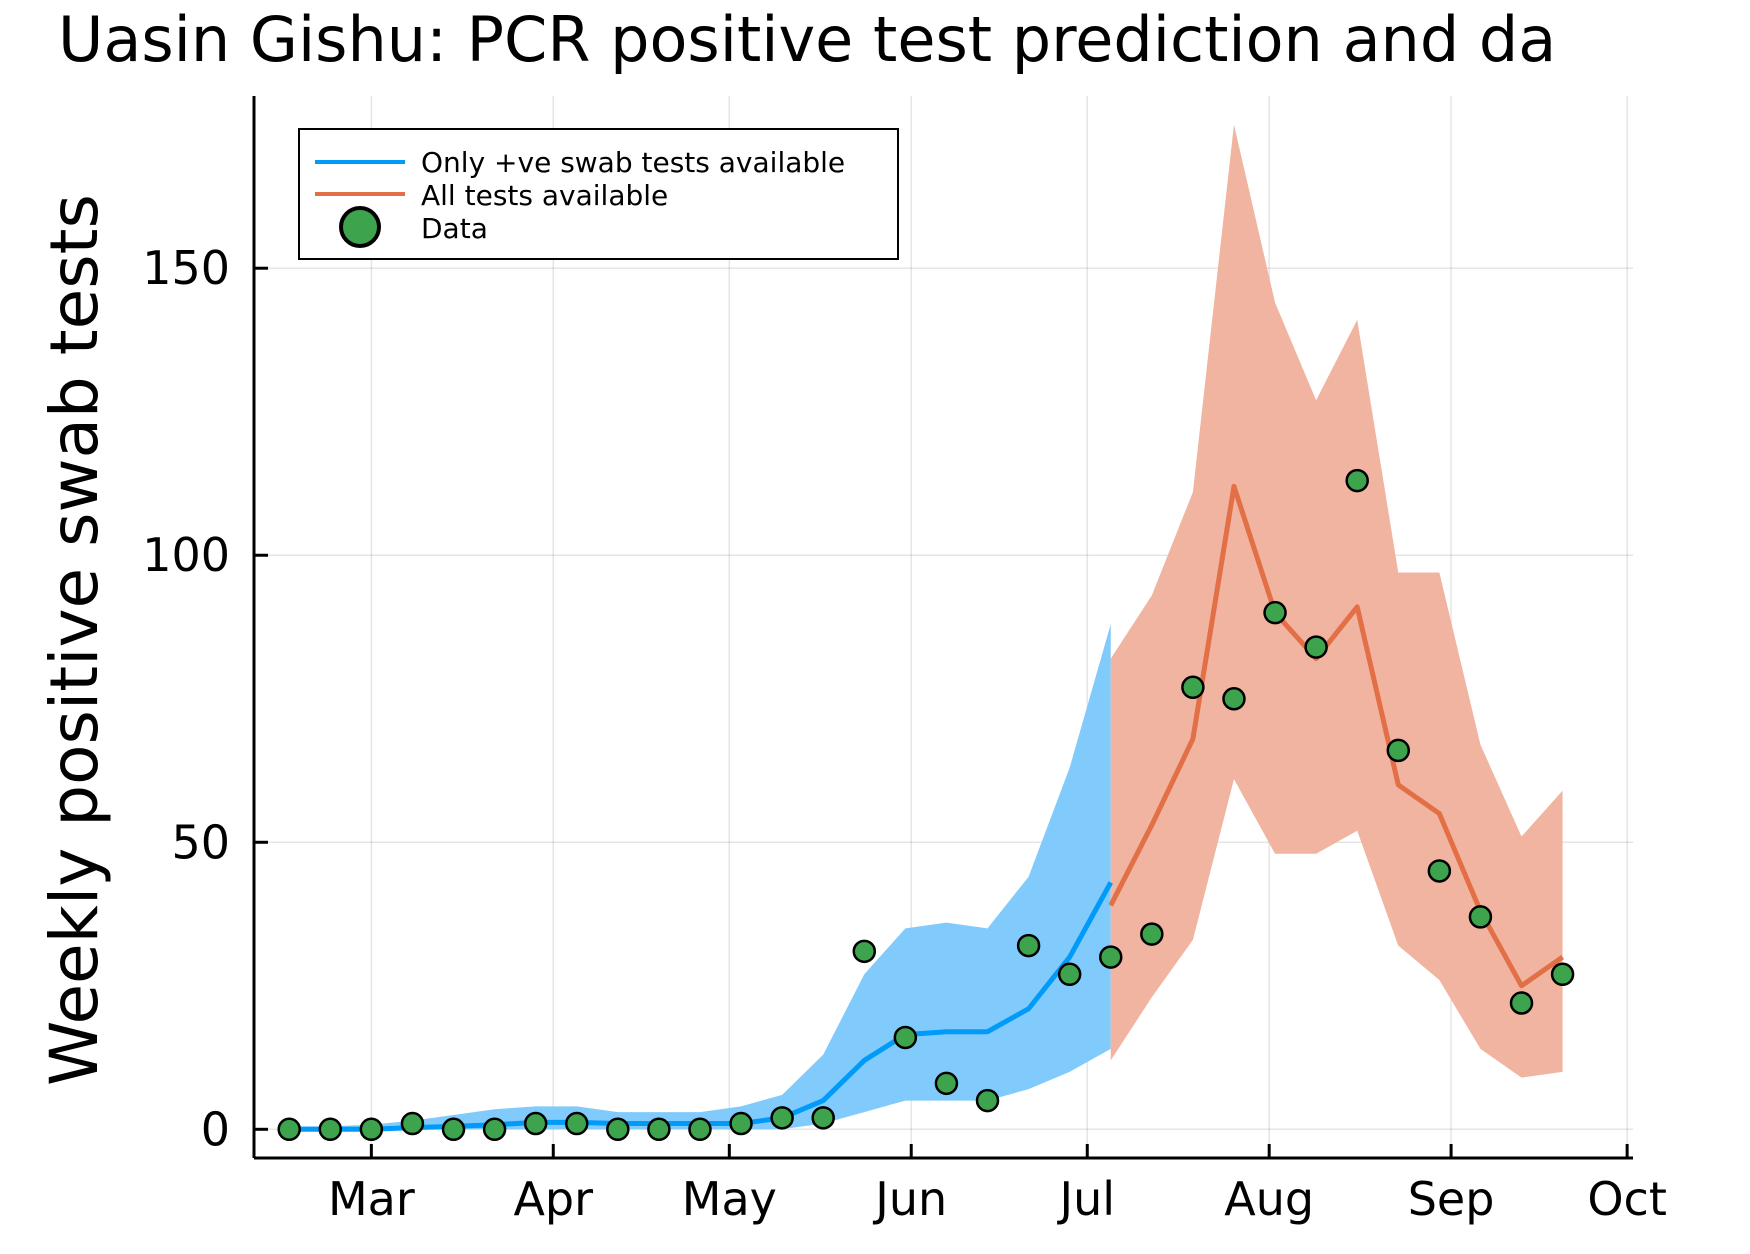 This screenshot has width=1750, height=1254. I want to click on y-tick-label: 100, so click(186, 555).